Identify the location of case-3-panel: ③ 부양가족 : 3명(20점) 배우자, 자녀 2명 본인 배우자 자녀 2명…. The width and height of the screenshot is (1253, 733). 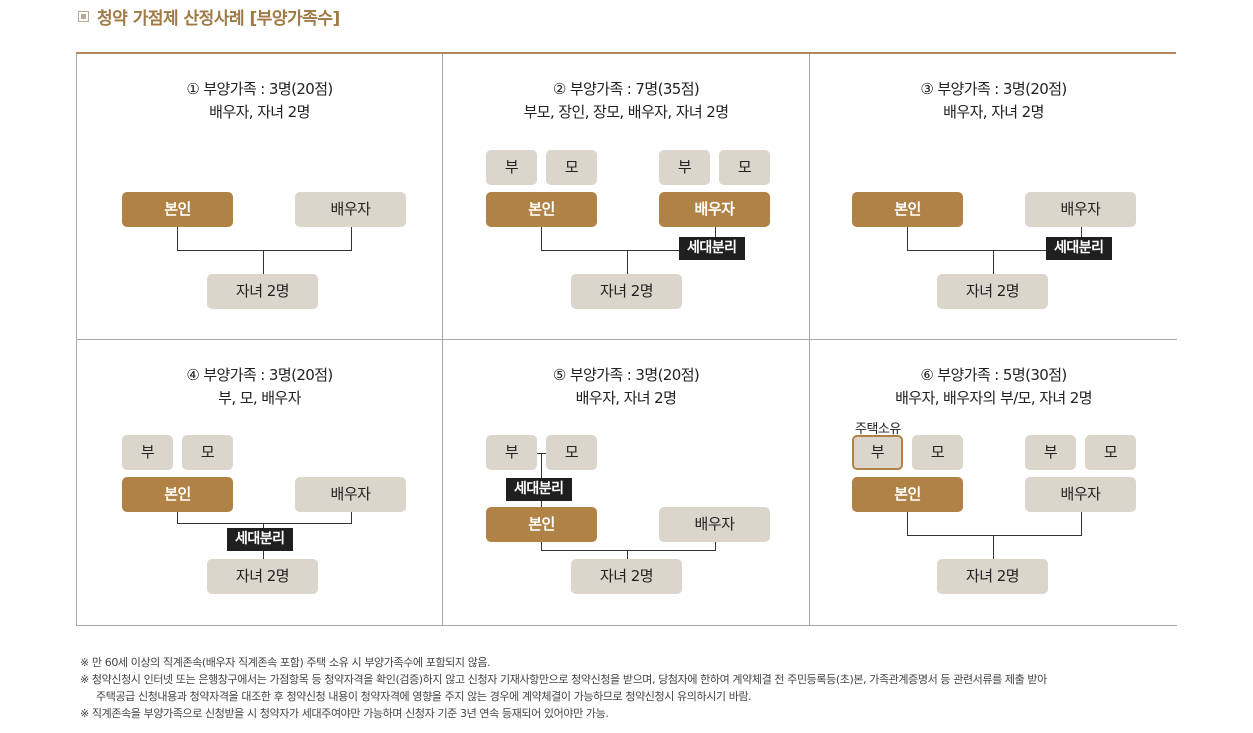
(993, 197).